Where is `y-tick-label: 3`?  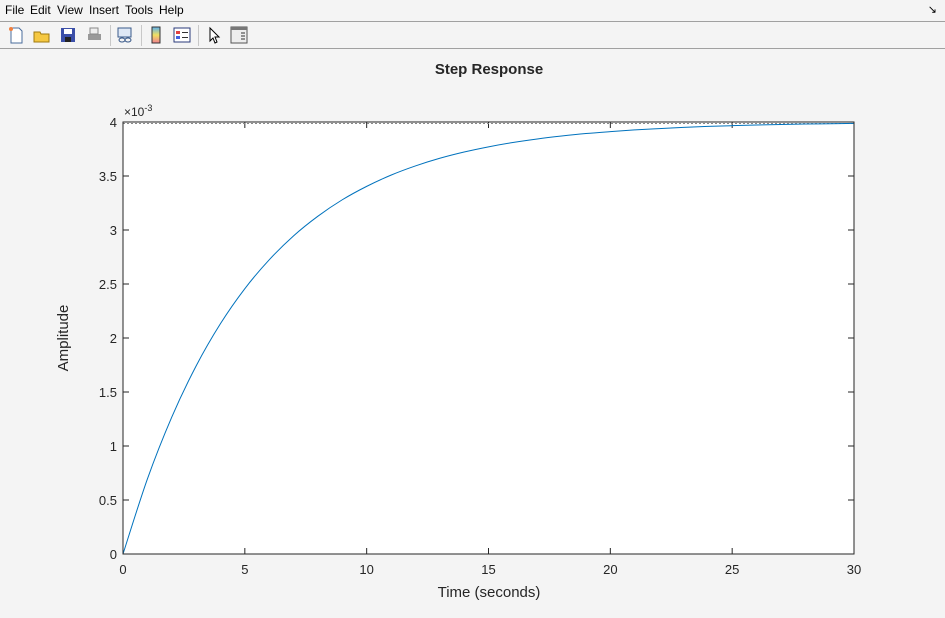 y-tick-label: 3 is located at coordinates (113, 230).